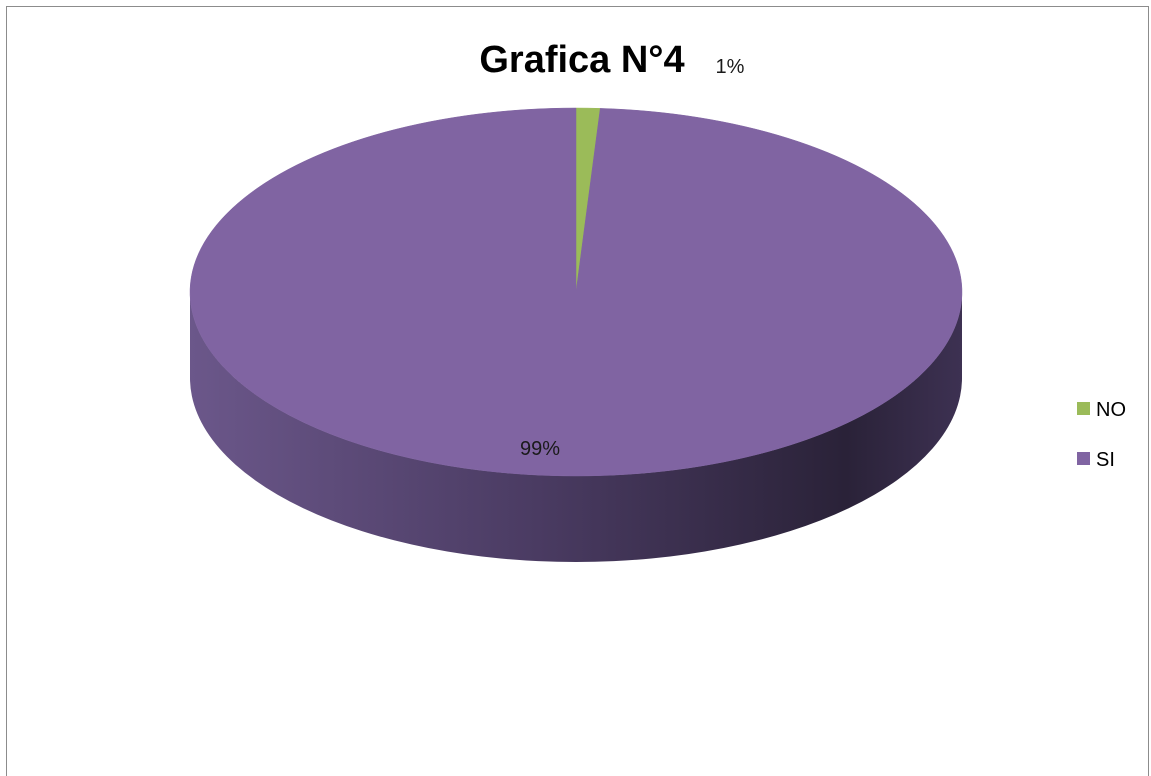 Image resolution: width=1151 pixels, height=776 pixels. Describe the element at coordinates (730, 67) in the screenshot. I see `data-label-no: 1%` at that location.